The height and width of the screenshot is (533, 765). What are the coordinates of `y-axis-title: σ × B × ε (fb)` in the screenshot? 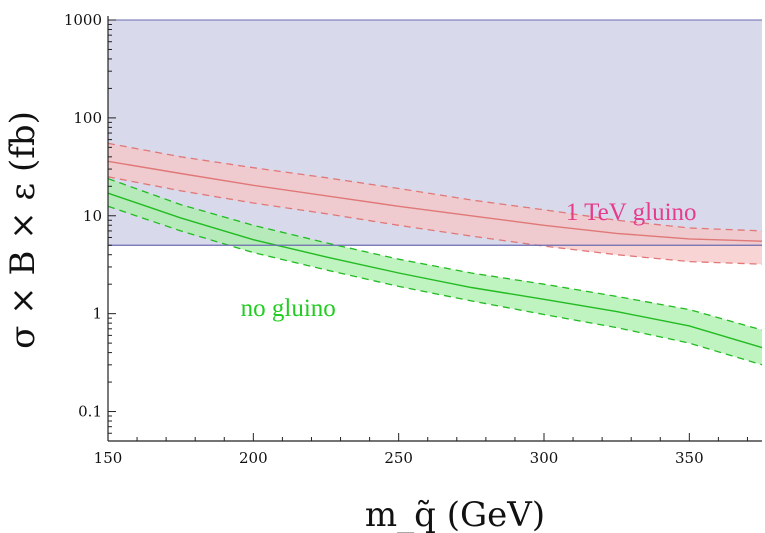 It's located at (23, 230).